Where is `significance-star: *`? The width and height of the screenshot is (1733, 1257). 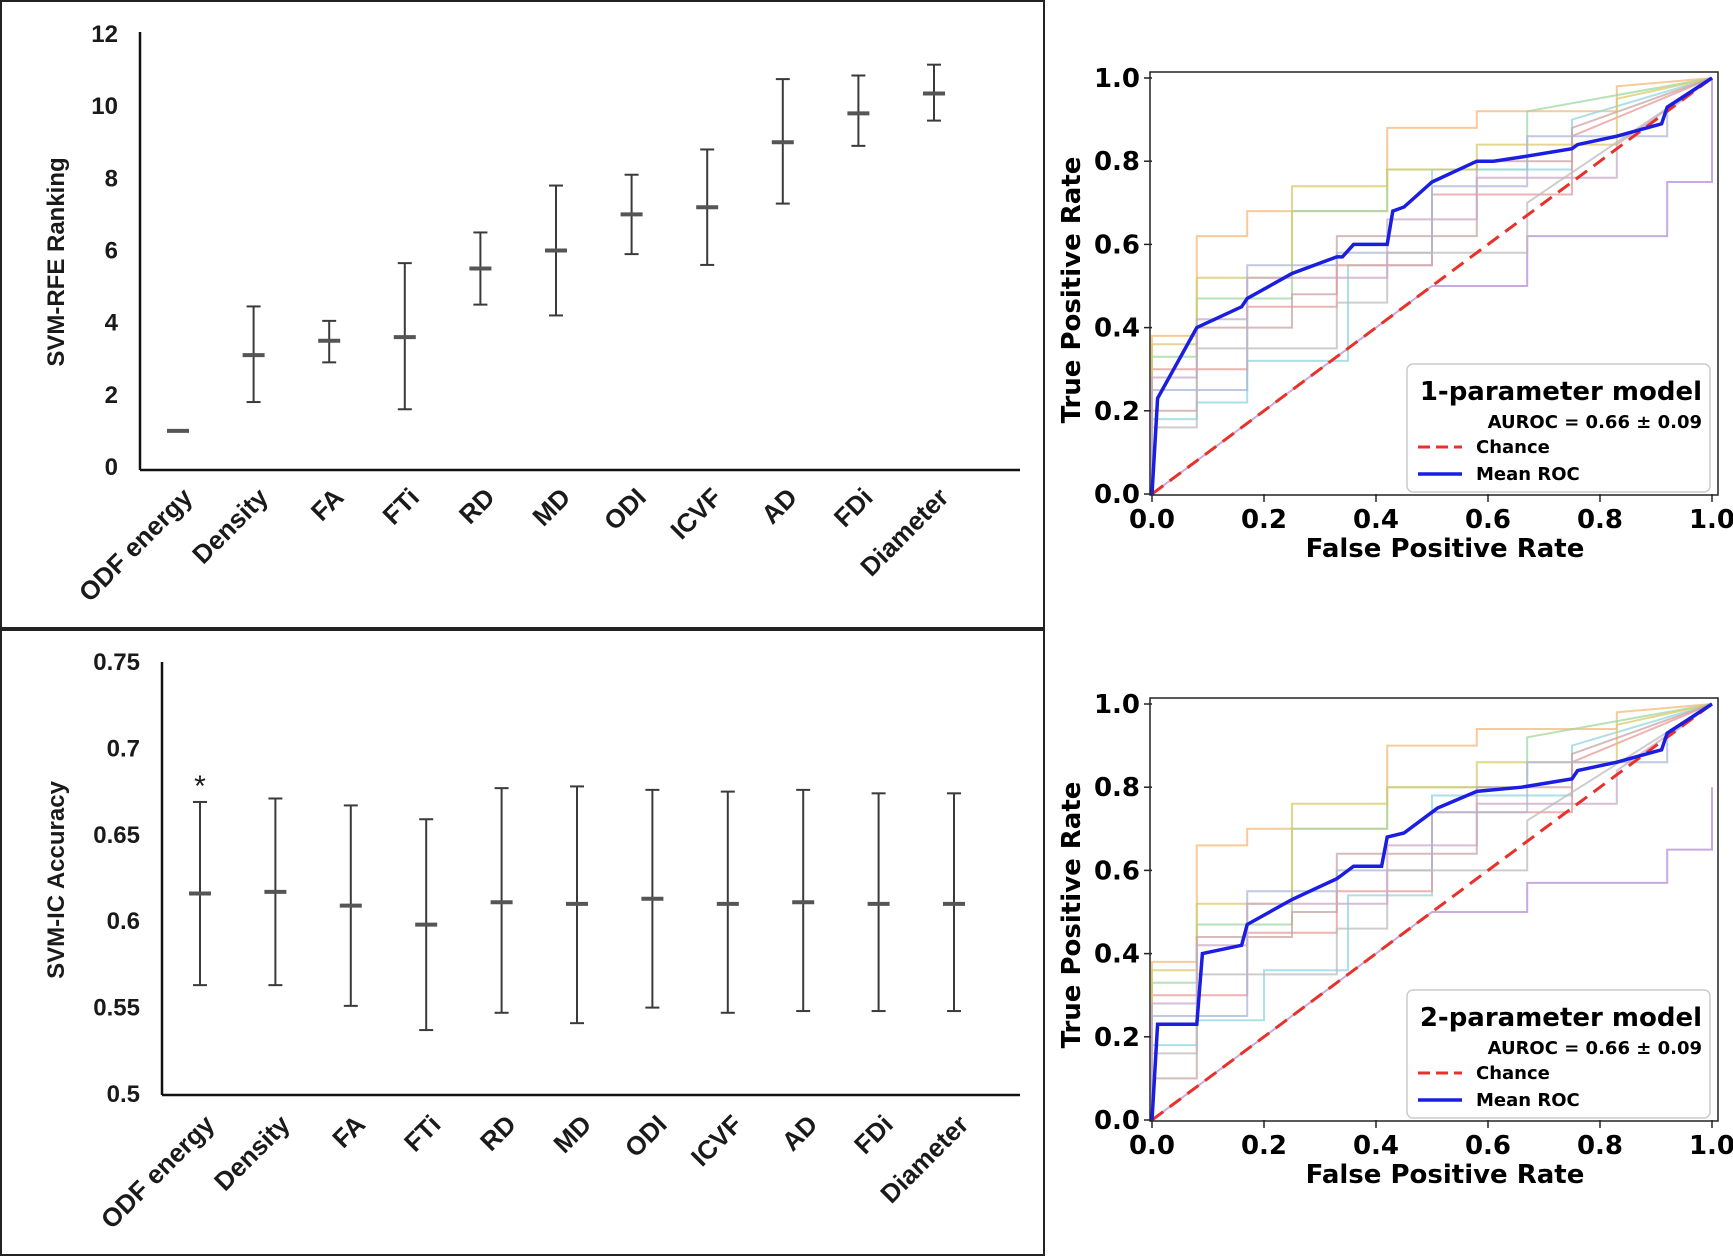 significance-star: * is located at coordinates (200, 786).